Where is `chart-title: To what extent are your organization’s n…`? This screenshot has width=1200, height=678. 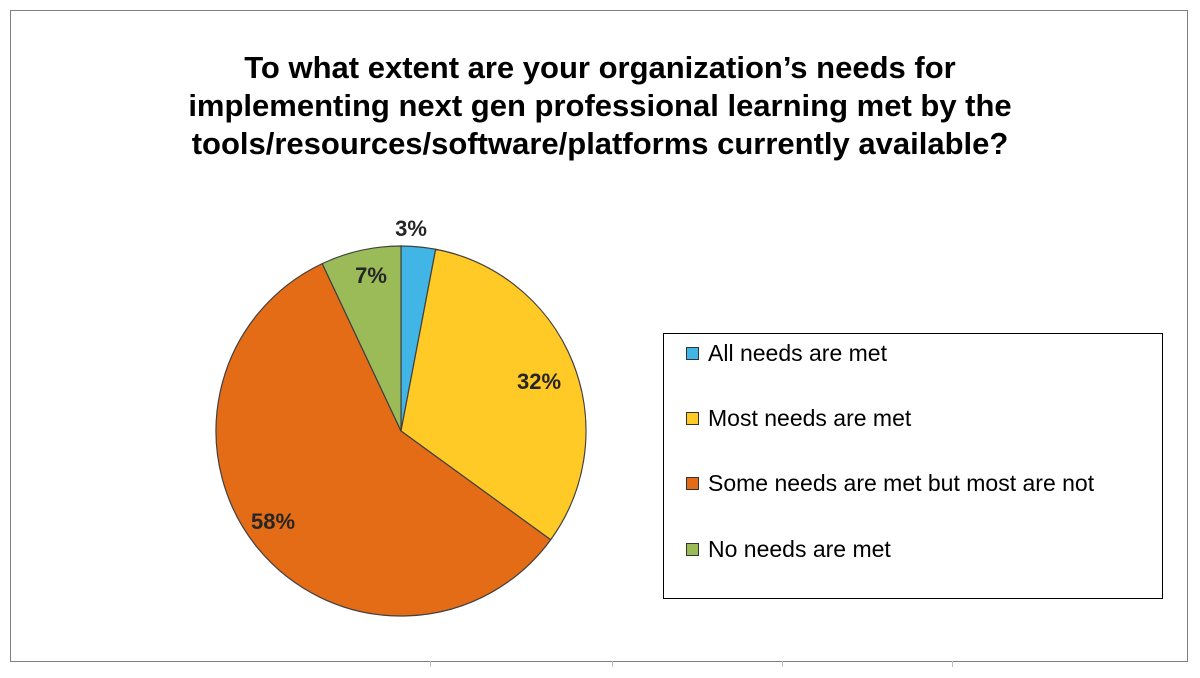
chart-title: To what extent are your organization’s n… is located at coordinates (600, 105).